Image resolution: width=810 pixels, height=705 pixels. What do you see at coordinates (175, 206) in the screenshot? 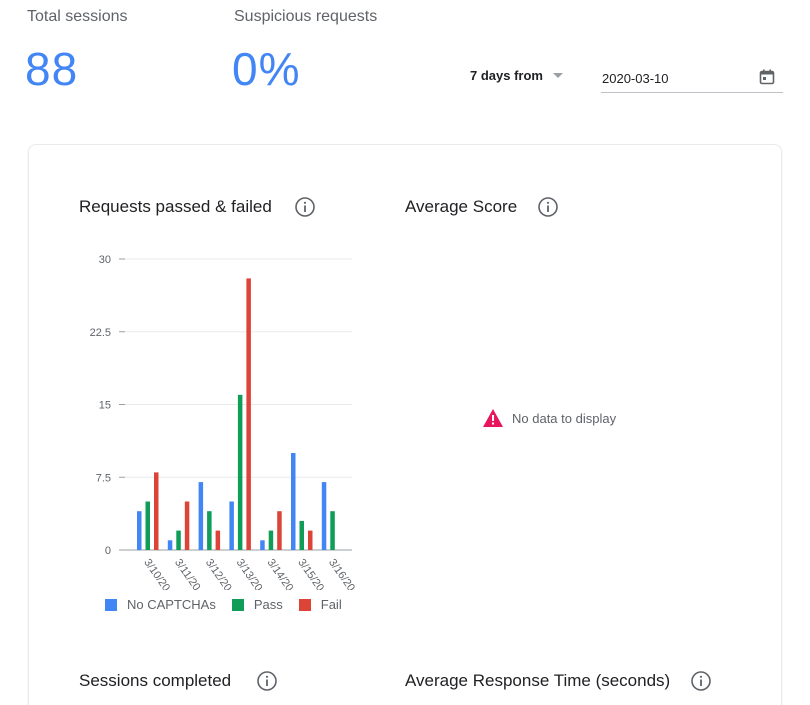
I see `requests-chart-title: Requests passed & failed` at bounding box center [175, 206].